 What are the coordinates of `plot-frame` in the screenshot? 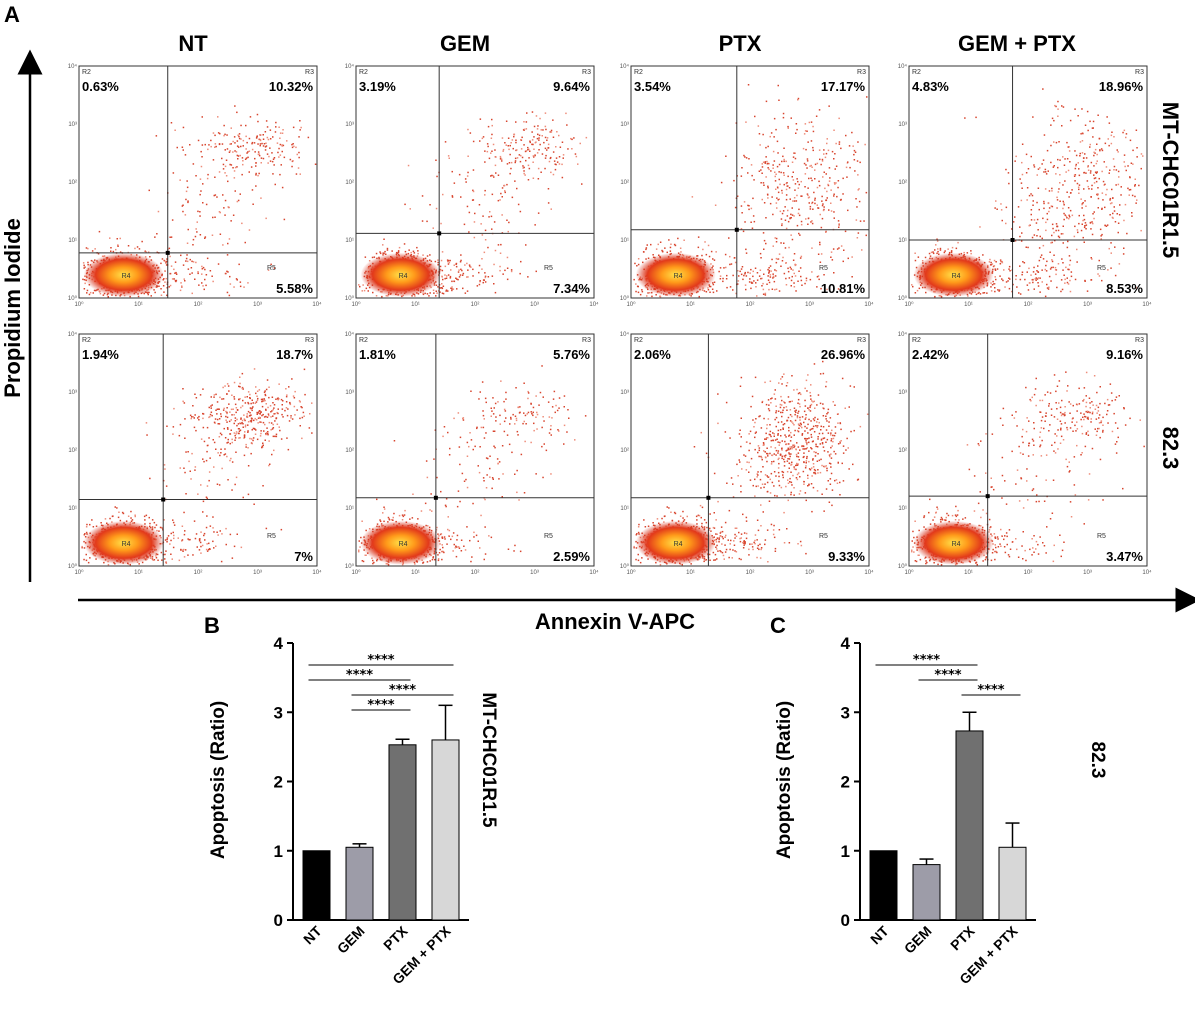 It's located at (198, 182).